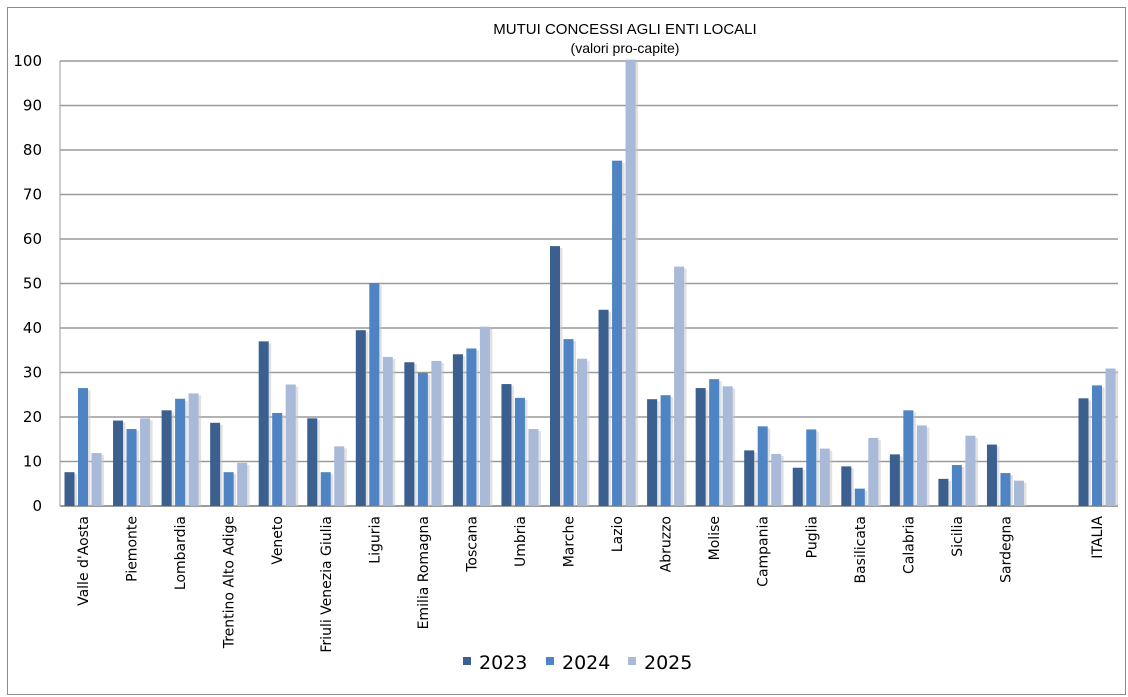  What do you see at coordinates (958, 536) in the screenshot?
I see `x-tick-label: Sicilia` at bounding box center [958, 536].